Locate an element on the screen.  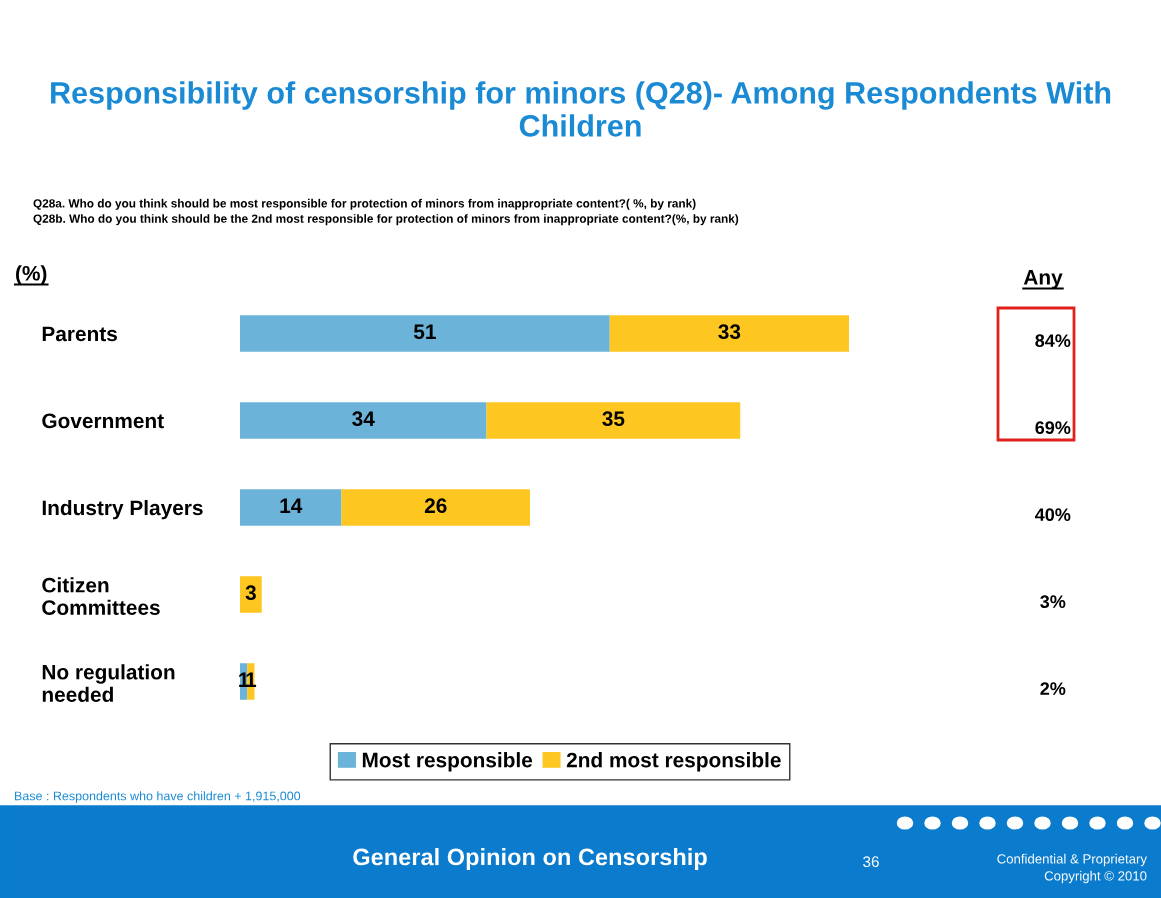
y-tick-label: Industry Players is located at coordinates (122, 509).